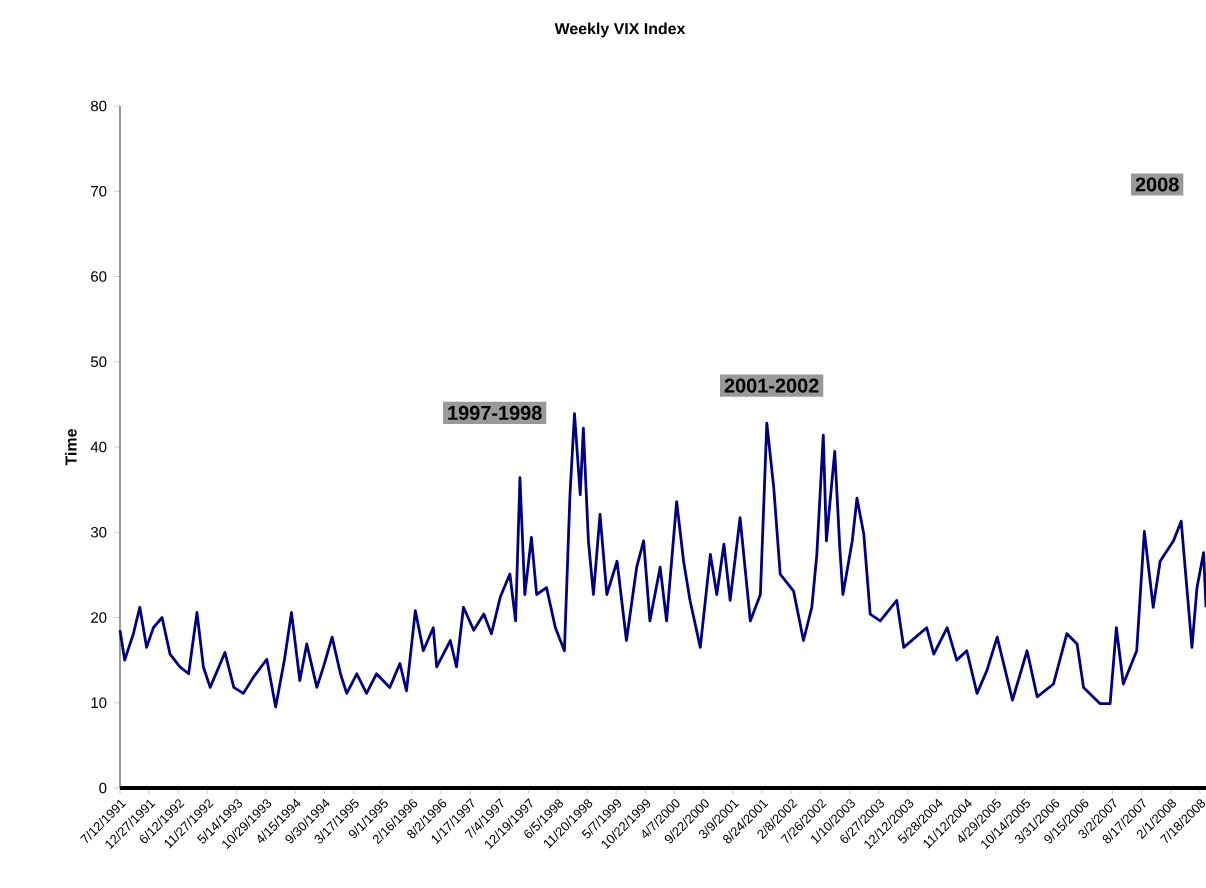 This screenshot has width=1206, height=888. Describe the element at coordinates (1157, 184) in the screenshot. I see `annotation: 2008` at that location.